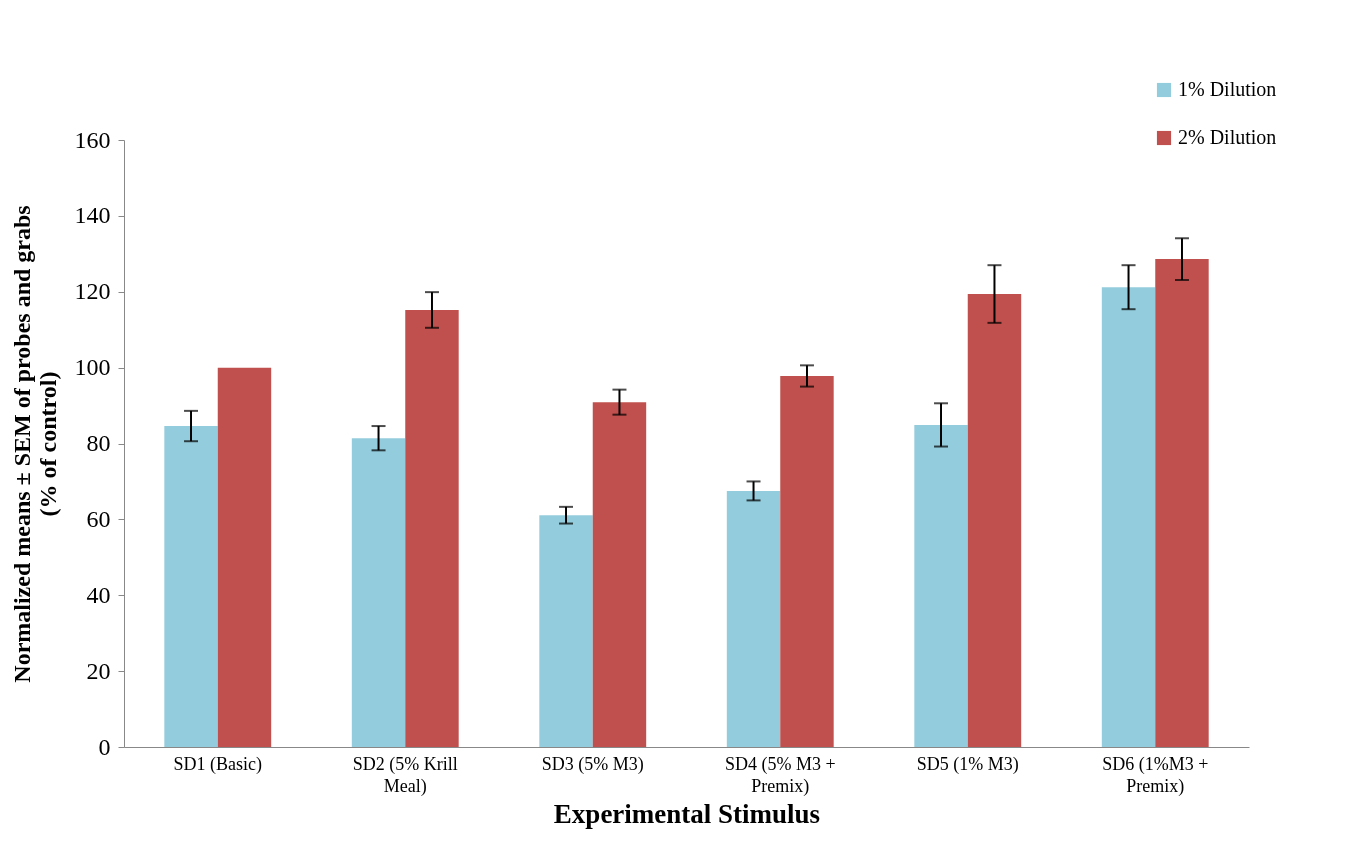 The image size is (1348, 843). I want to click on y-tick-label: 40, so click(98, 594).